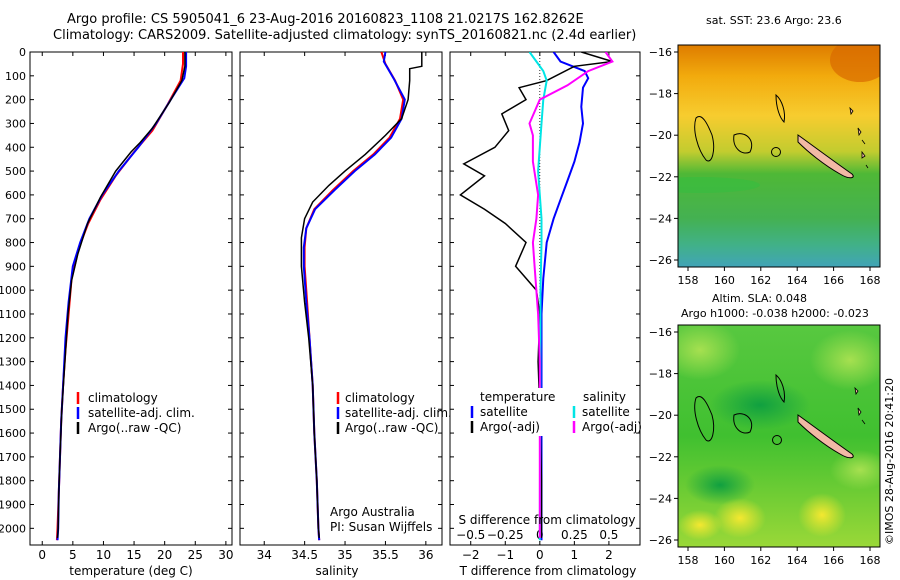 This screenshot has width=900, height=580. Describe the element at coordinates (103, 555) in the screenshot. I see `x-tick-label: 10` at that location.